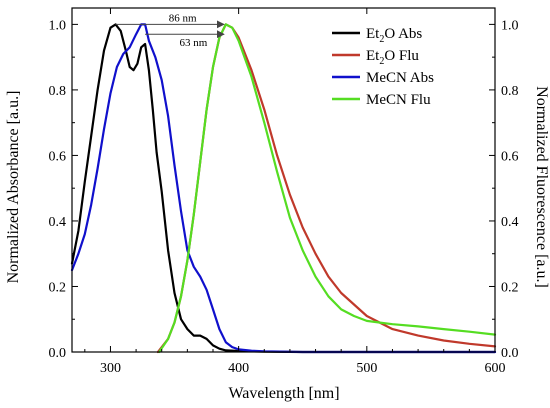 This screenshot has width=550, height=408. I want to click on y-left-tick-label: 0.2, so click(58, 287).